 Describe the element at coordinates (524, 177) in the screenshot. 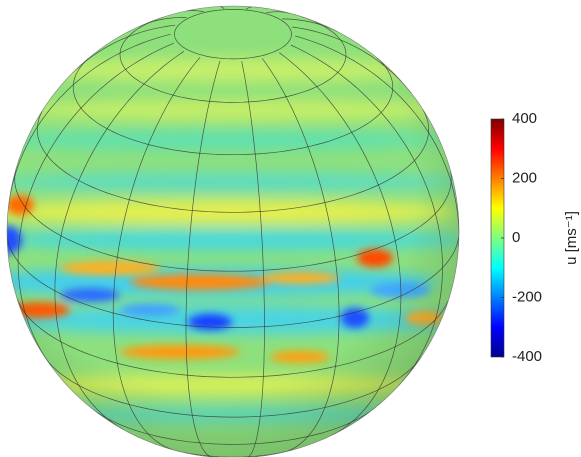

I see `colorbar-tick-label: 200` at that location.